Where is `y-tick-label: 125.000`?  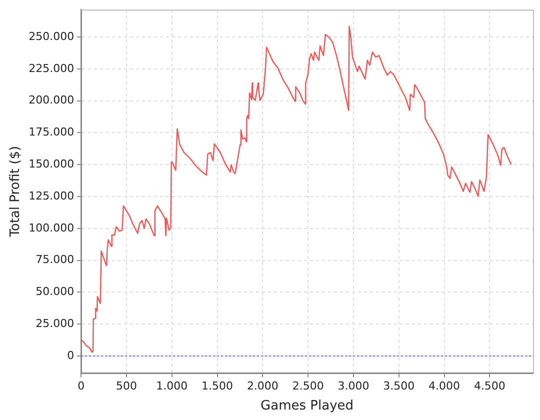 y-tick-label: 125.000 is located at coordinates (51, 195).